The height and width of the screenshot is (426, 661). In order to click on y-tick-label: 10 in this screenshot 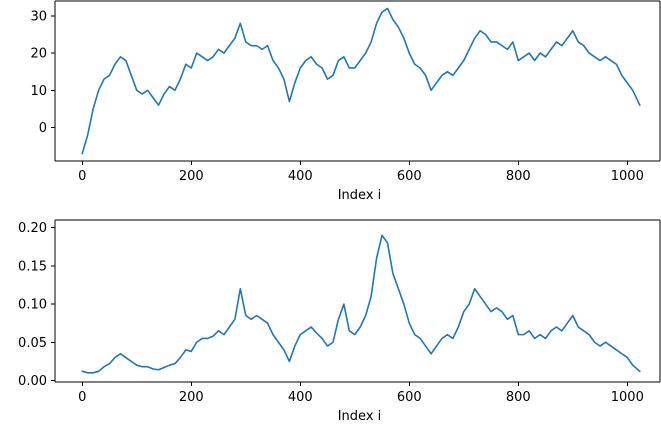, I will do `click(38, 91)`.